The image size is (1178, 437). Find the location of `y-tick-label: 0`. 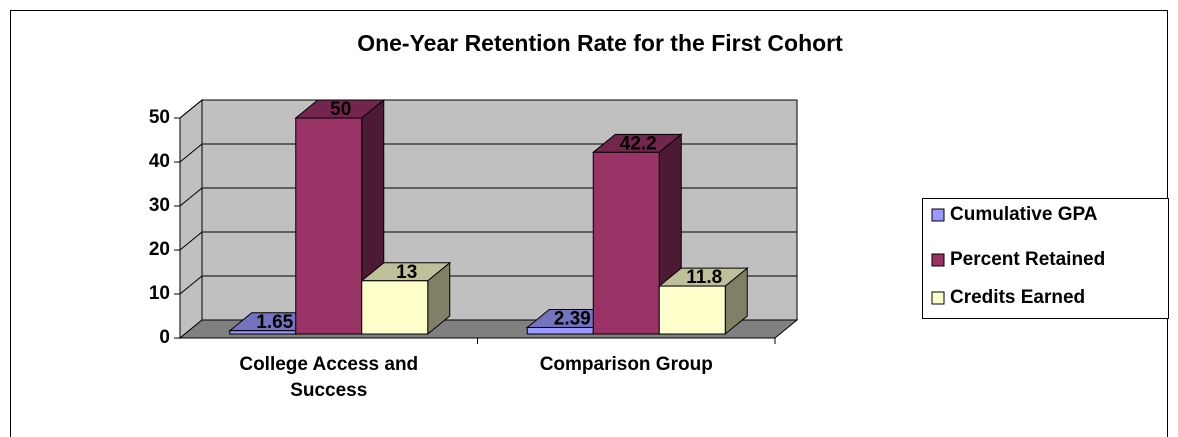

y-tick-label: 0 is located at coordinates (164, 337).